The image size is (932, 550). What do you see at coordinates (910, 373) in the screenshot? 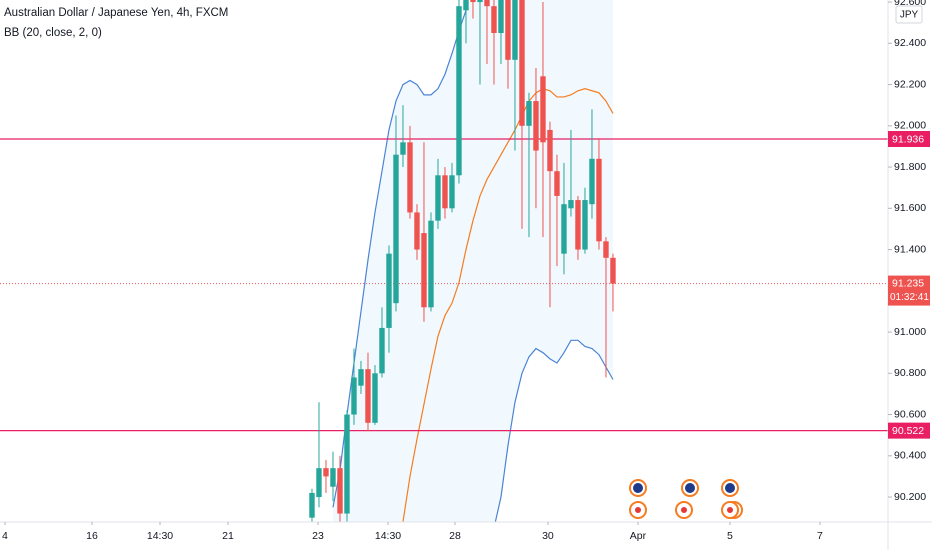
I see `y-tick-label: 90.800` at bounding box center [910, 373].